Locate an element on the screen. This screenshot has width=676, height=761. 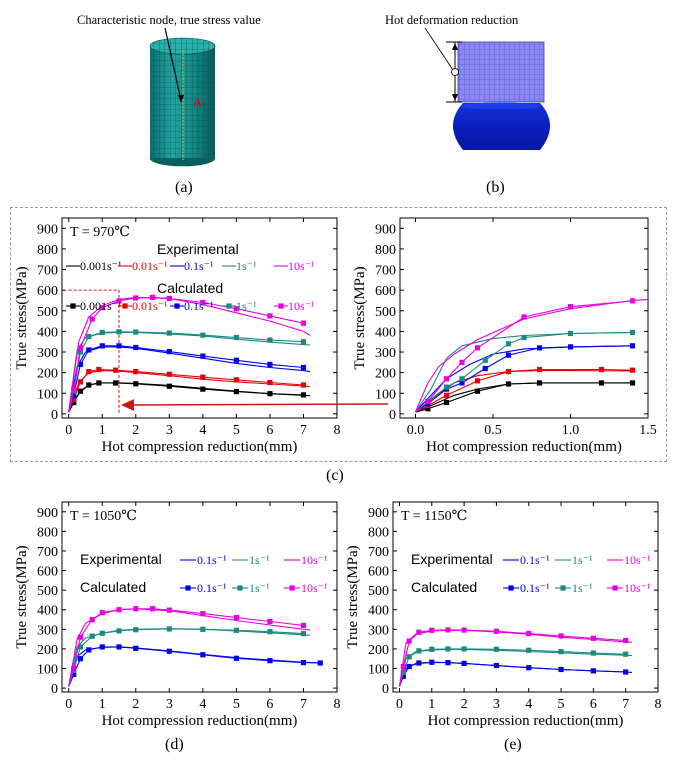
x-tick-label: 7 is located at coordinates (303, 704).